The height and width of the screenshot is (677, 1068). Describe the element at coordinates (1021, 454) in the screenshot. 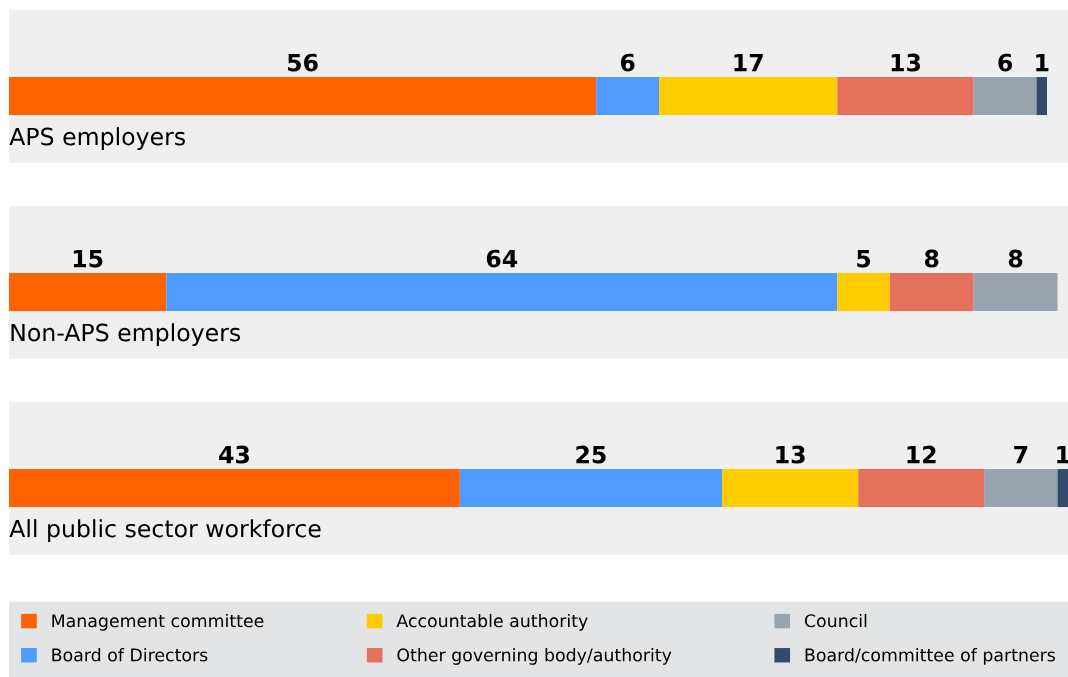

I see `data-label: 7` at that location.